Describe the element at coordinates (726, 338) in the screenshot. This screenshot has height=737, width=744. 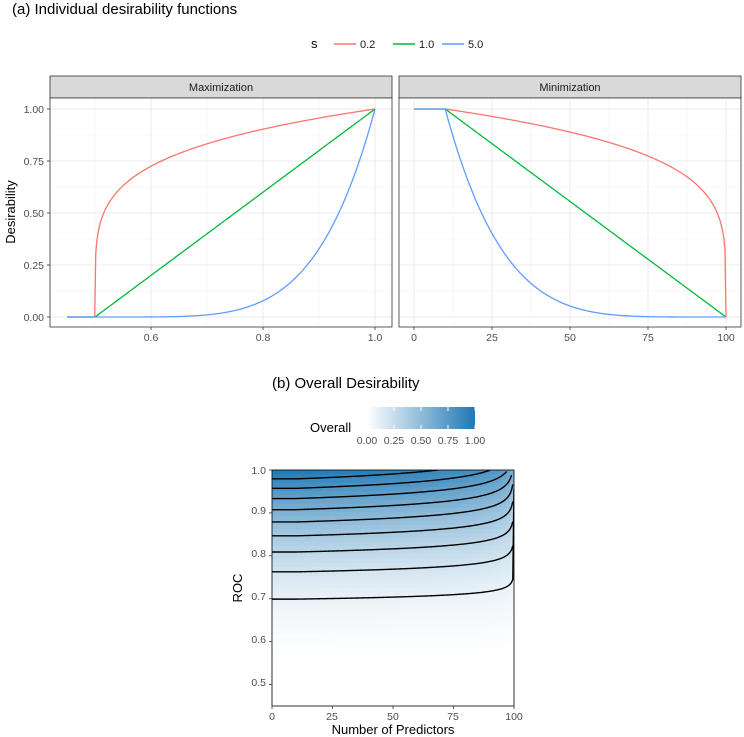
I see `x-tick-label-min-4: 100` at that location.